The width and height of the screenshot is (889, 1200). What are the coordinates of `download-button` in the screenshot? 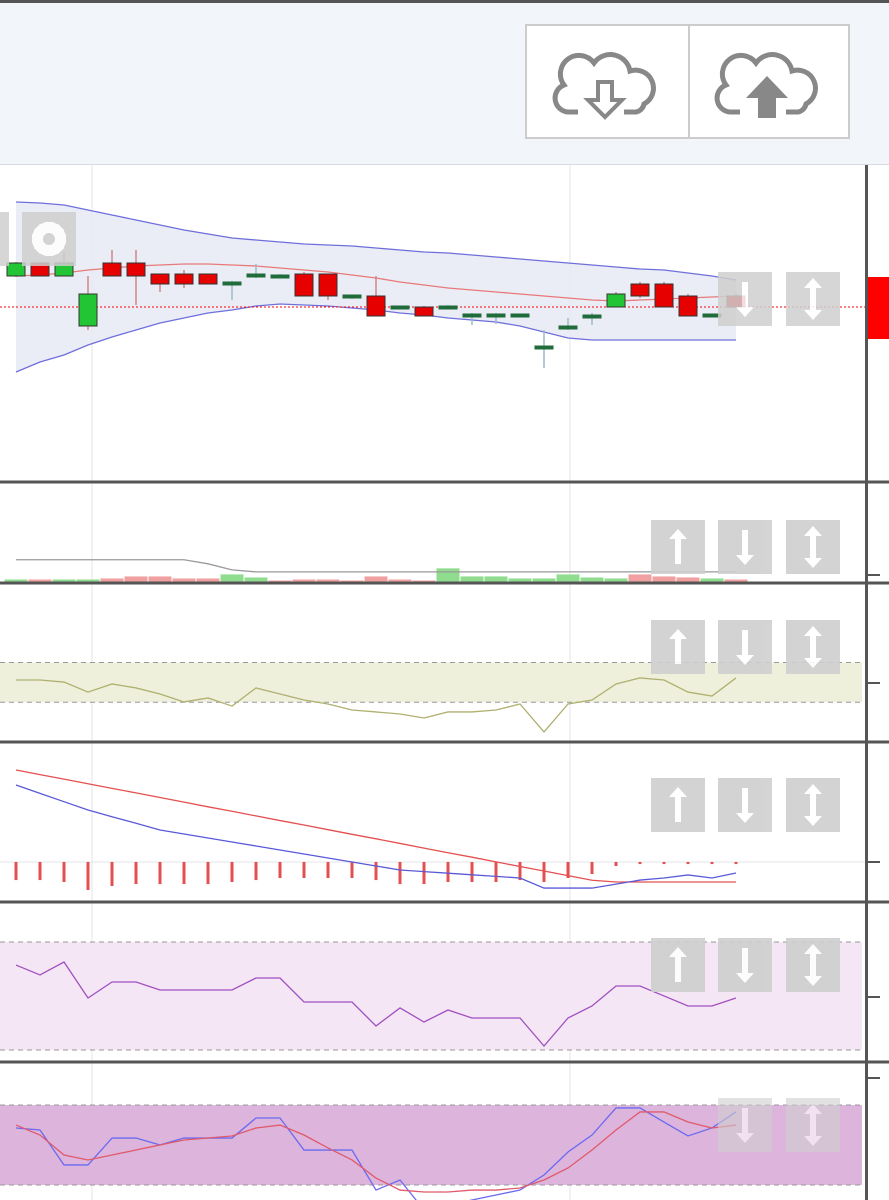 It's located at (607, 81).